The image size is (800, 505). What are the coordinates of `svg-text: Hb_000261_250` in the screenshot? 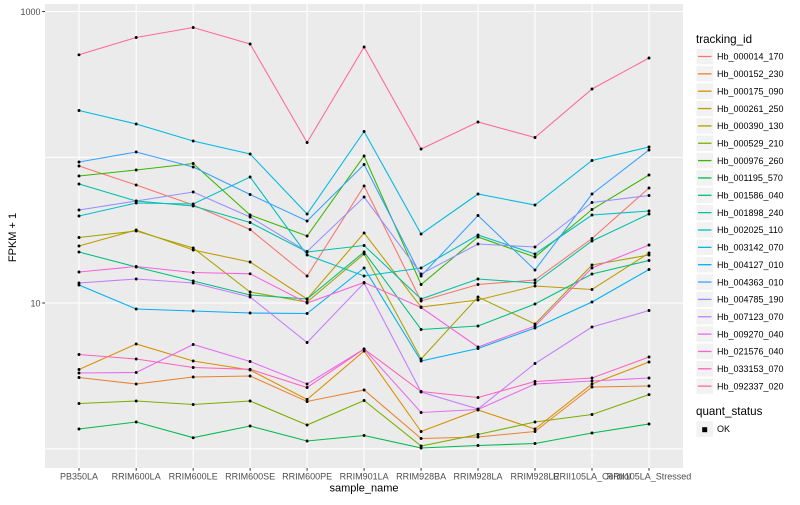 It's located at (750, 109).